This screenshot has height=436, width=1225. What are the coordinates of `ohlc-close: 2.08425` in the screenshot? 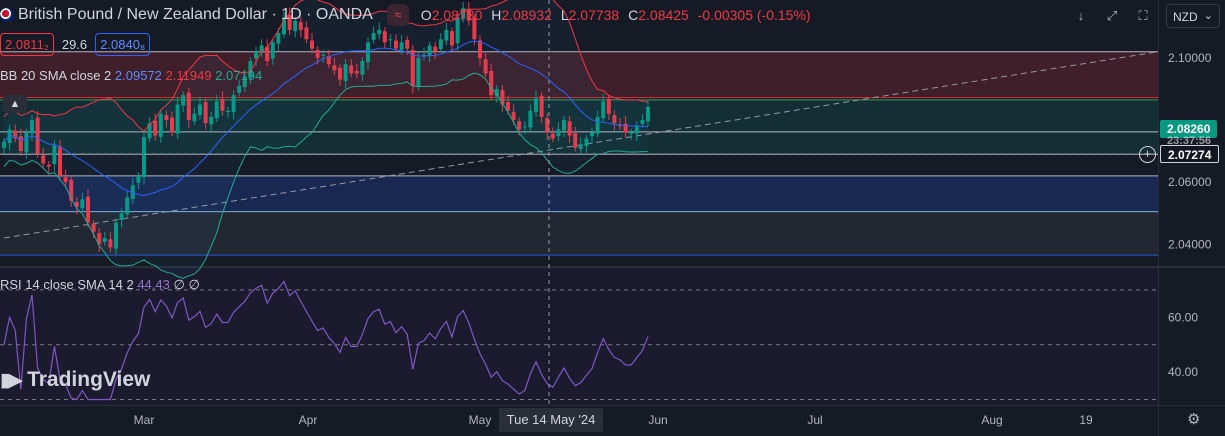 It's located at (663, 15).